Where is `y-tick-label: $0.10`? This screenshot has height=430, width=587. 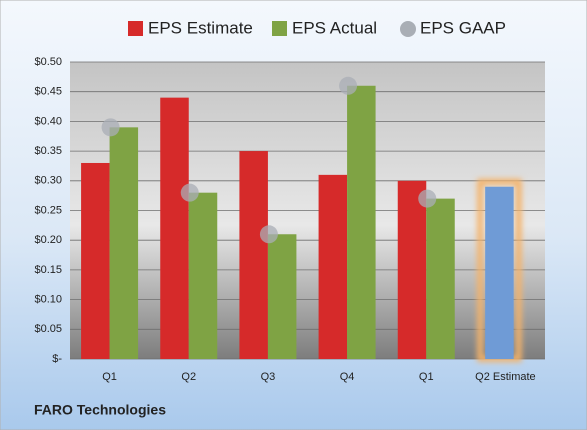
y-tick-label: $0.10 is located at coordinates (48, 300).